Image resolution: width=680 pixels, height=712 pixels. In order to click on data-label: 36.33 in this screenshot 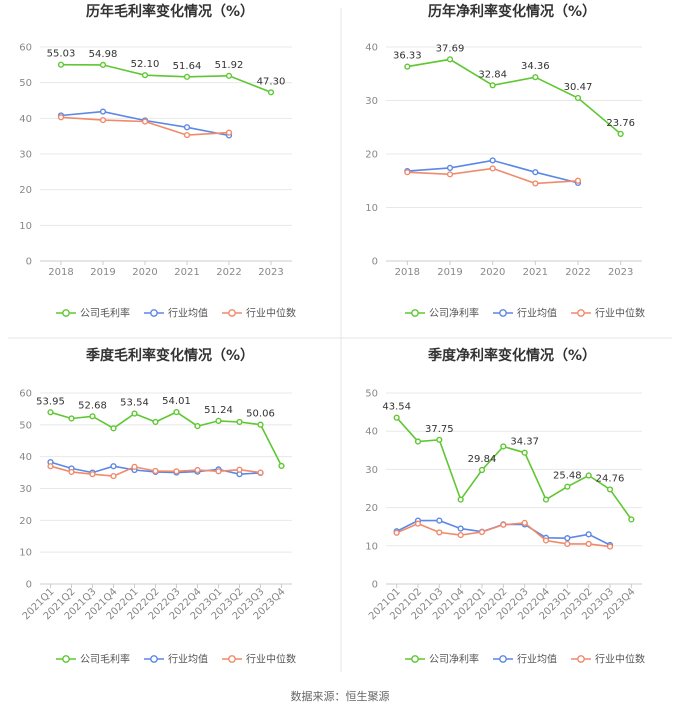, I will do `click(407, 56)`.